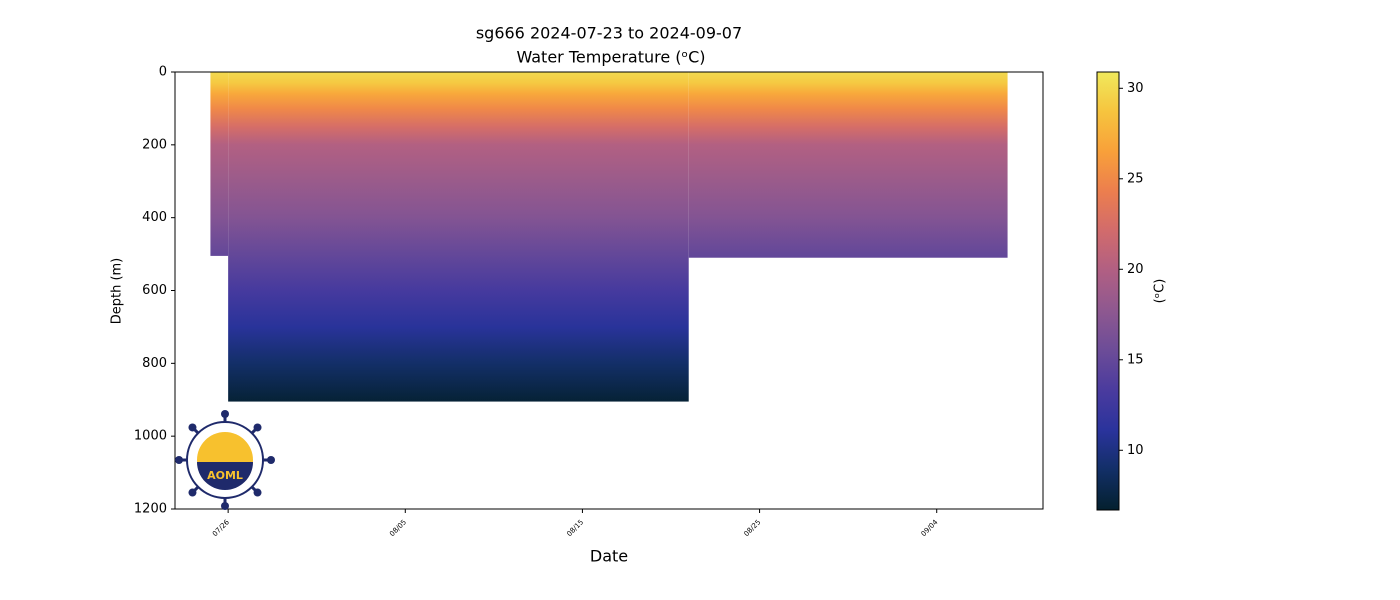 The width and height of the screenshot is (1400, 600). Describe the element at coordinates (150, 436) in the screenshot. I see `y-tick-label: 1000` at that location.